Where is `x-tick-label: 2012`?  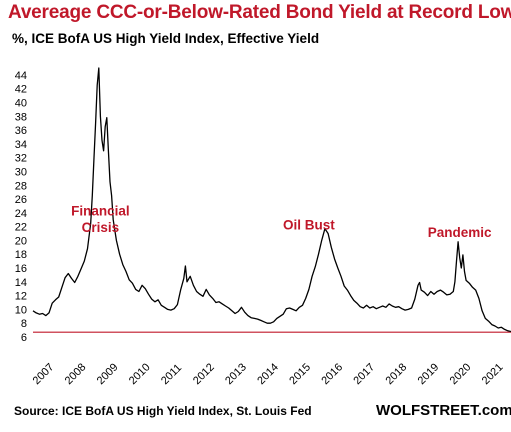
x-tick-label: 2012 is located at coordinates (204, 374).